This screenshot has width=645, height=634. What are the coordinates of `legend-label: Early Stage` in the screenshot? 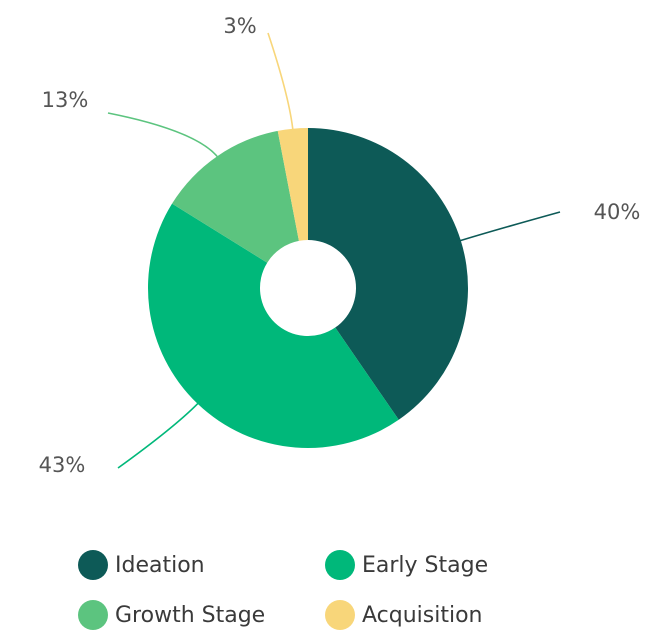 It's located at (425, 565).